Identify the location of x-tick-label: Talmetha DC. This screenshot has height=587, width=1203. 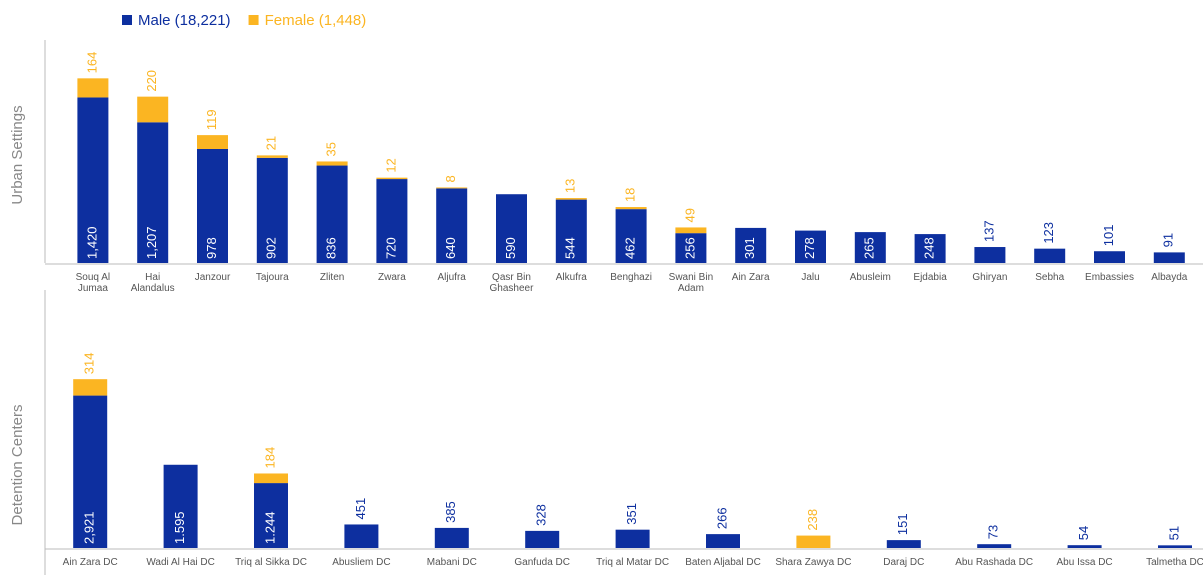
(1174, 562).